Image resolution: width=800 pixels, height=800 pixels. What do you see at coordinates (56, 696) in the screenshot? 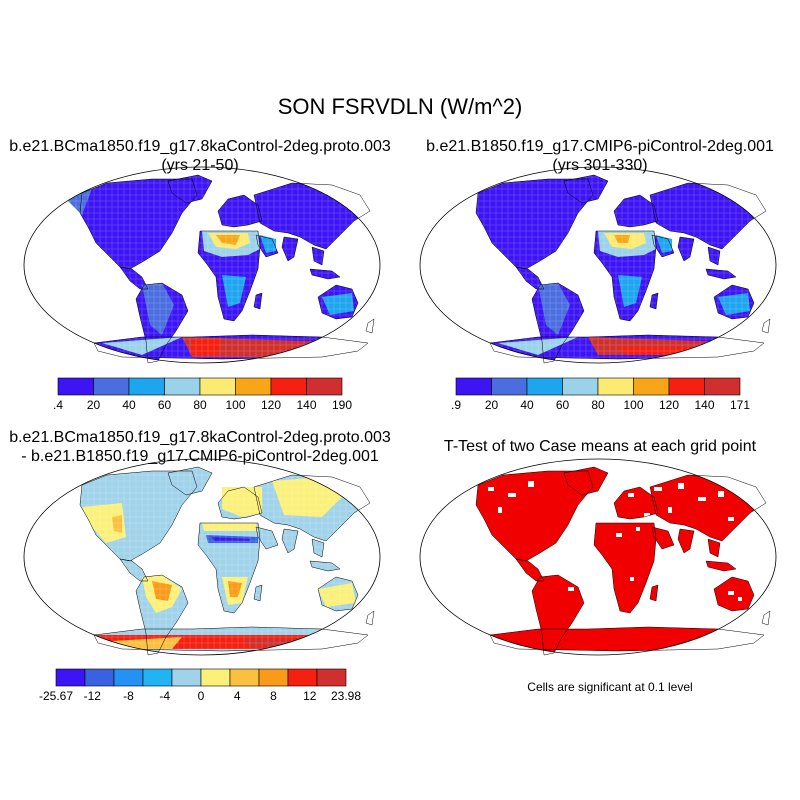
I see `colorbar-tick-label: -25.67` at bounding box center [56, 696].